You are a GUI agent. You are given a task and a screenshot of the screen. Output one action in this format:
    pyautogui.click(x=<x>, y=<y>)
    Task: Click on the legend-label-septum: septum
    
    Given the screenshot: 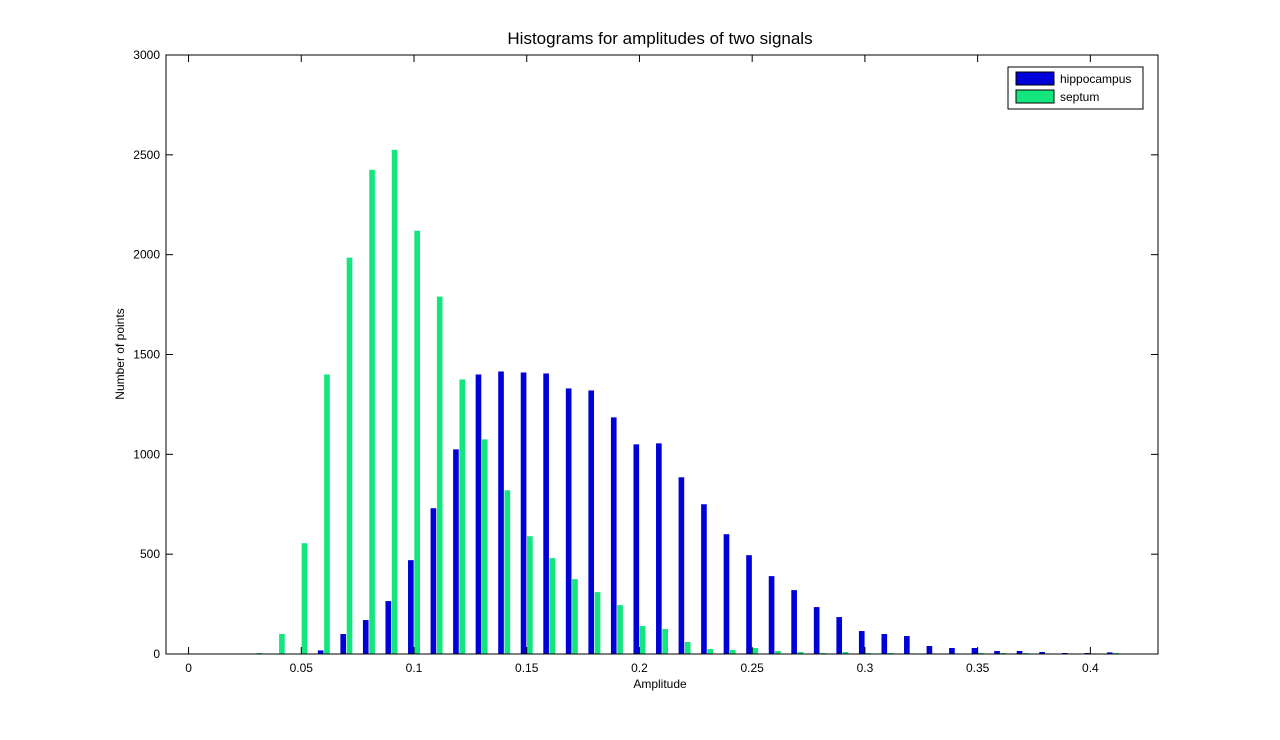 What is the action you would take?
    pyautogui.click(x=1079, y=97)
    